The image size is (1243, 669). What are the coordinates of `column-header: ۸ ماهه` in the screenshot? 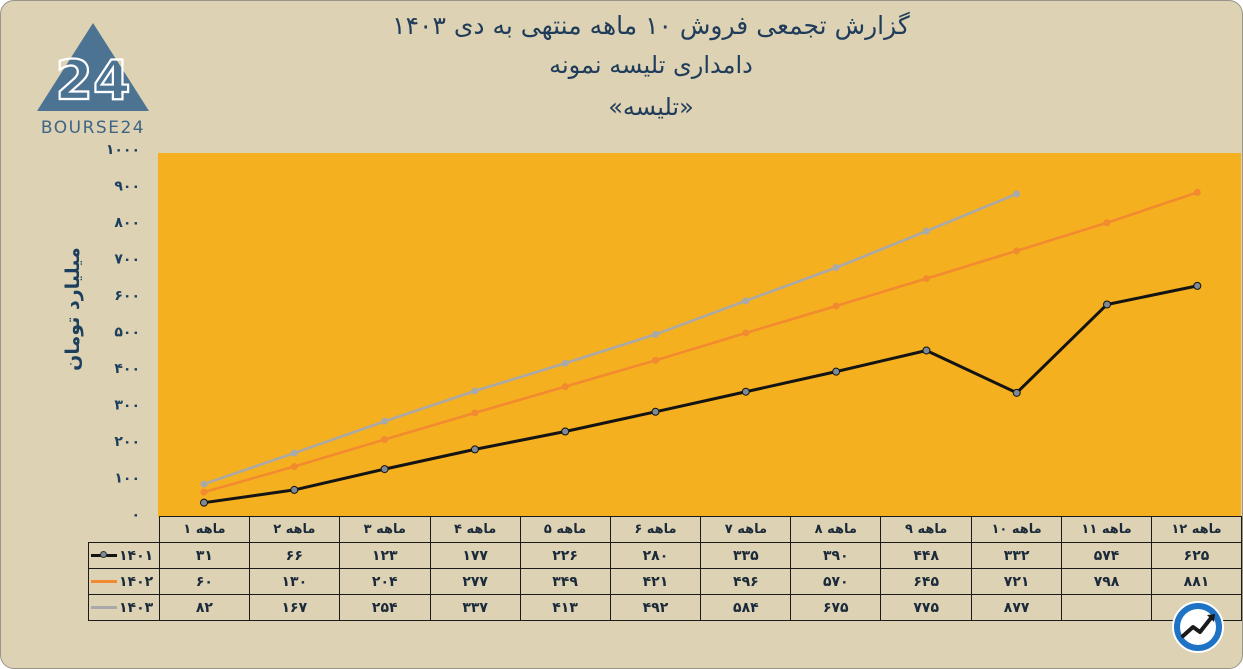 It's located at (836, 529).